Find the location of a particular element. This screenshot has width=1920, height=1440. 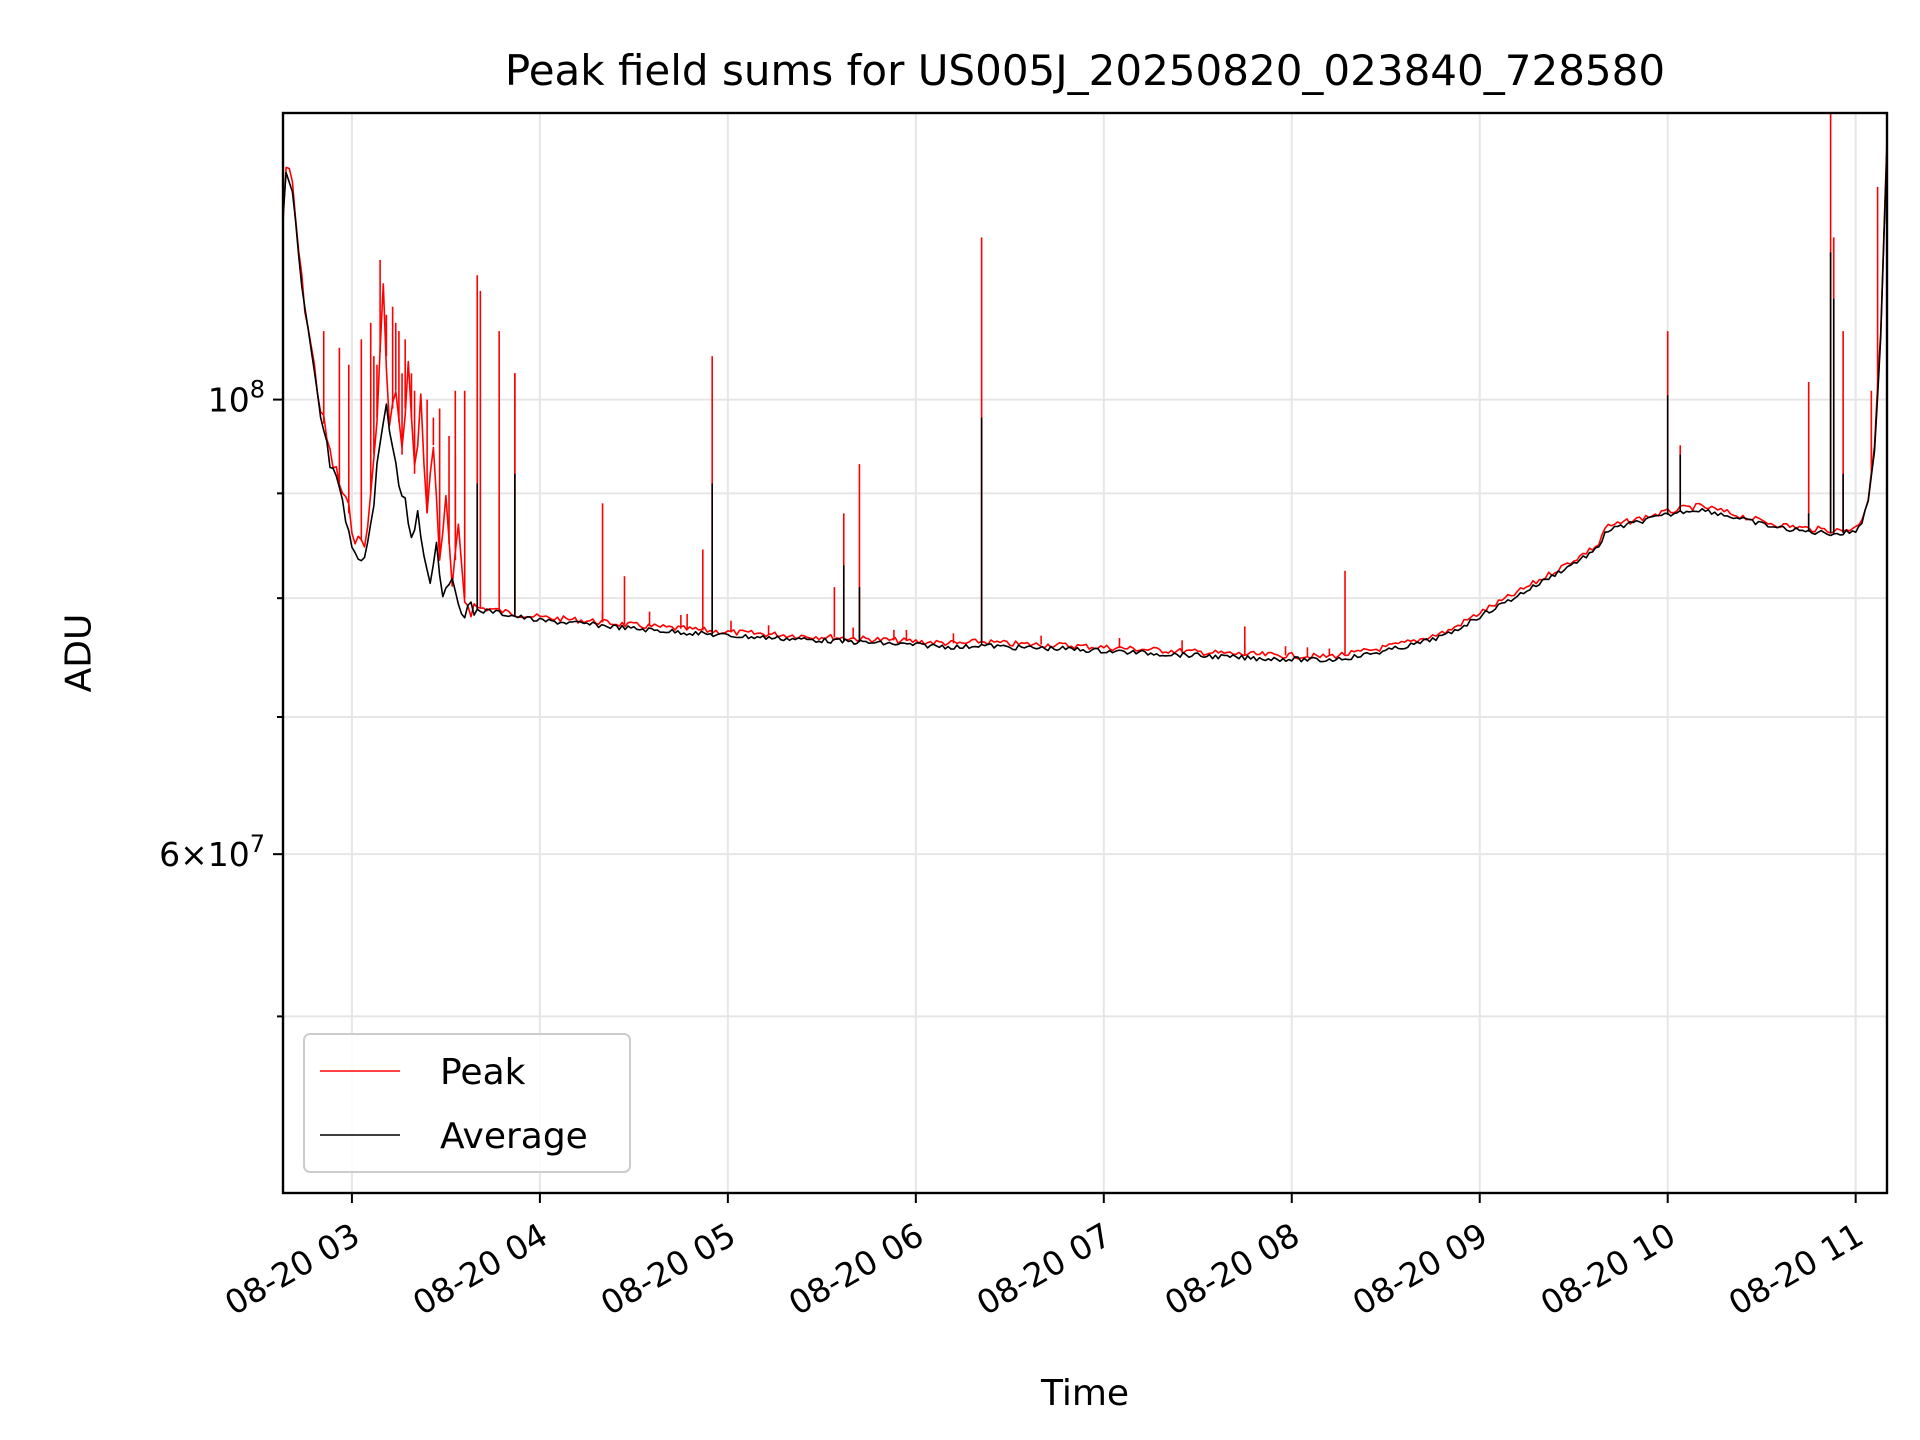

legend-label: Peak is located at coordinates (483, 1072).